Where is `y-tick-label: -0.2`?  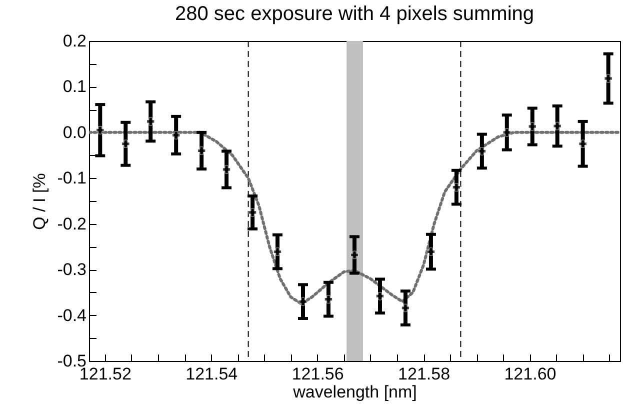 y-tick-label: -0.2 is located at coordinates (71, 224).